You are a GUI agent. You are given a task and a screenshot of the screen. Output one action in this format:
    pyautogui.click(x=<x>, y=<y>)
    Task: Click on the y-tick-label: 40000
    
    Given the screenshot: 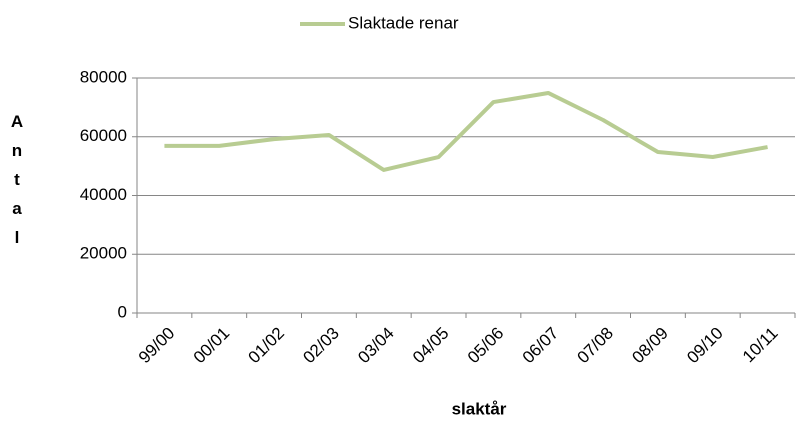 What is the action you would take?
    pyautogui.click(x=103, y=194)
    